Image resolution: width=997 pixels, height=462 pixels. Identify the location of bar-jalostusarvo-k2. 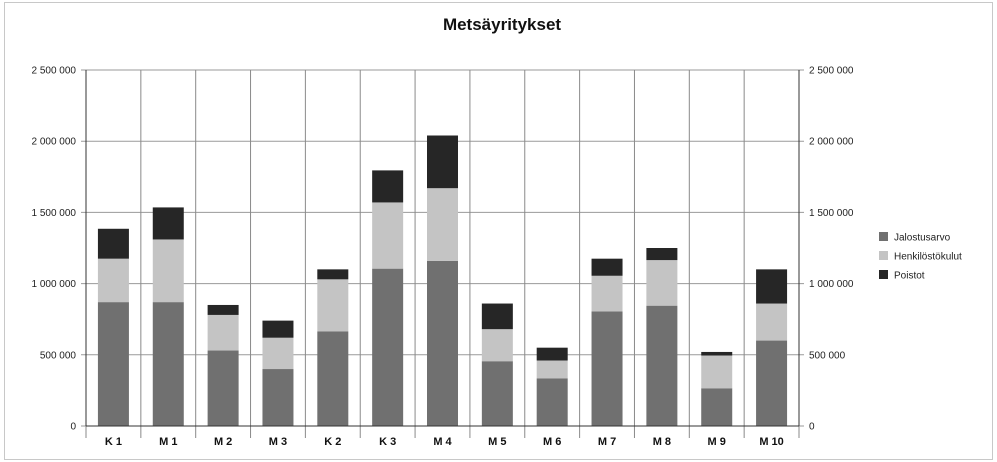
(333, 378).